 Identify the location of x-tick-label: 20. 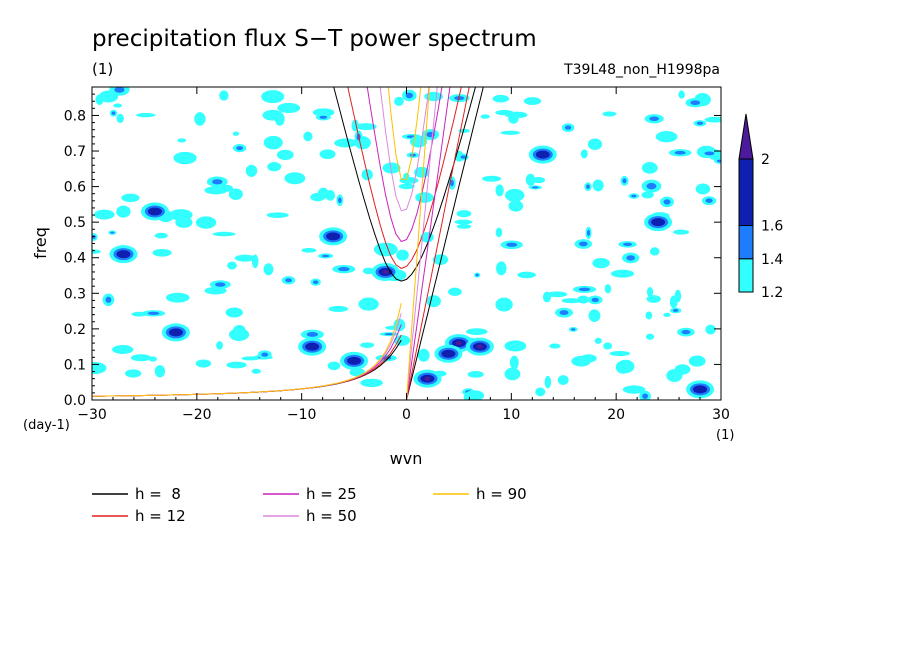
(616, 415).